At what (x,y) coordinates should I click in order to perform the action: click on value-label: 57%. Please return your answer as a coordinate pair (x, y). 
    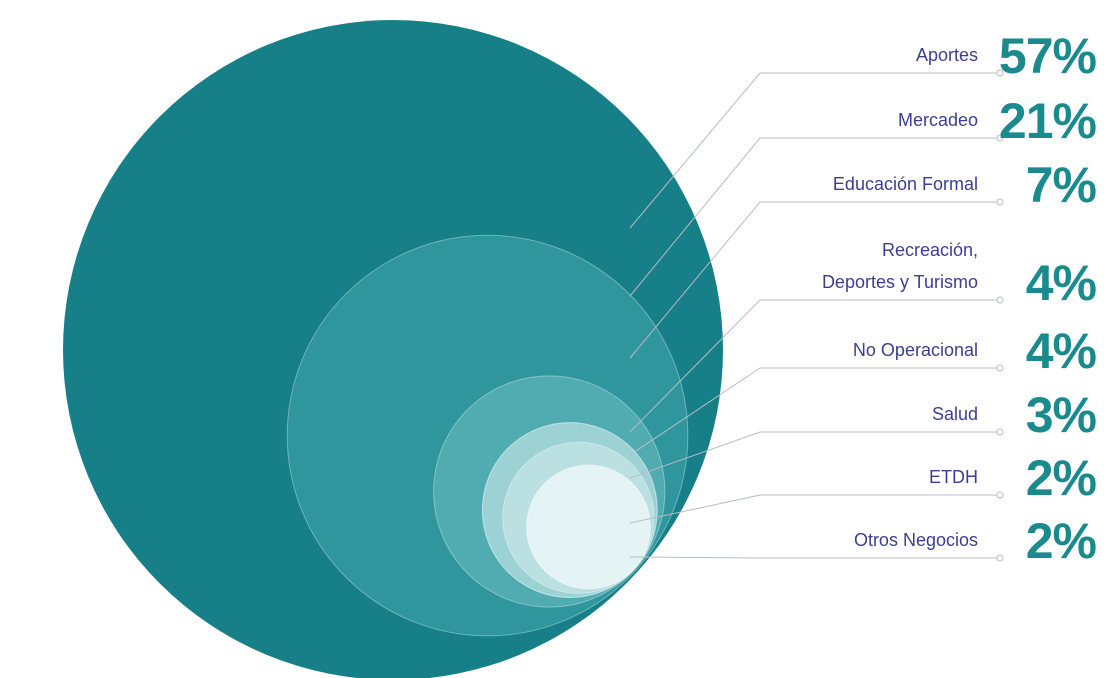
    Looking at the image, I should click on (1047, 56).